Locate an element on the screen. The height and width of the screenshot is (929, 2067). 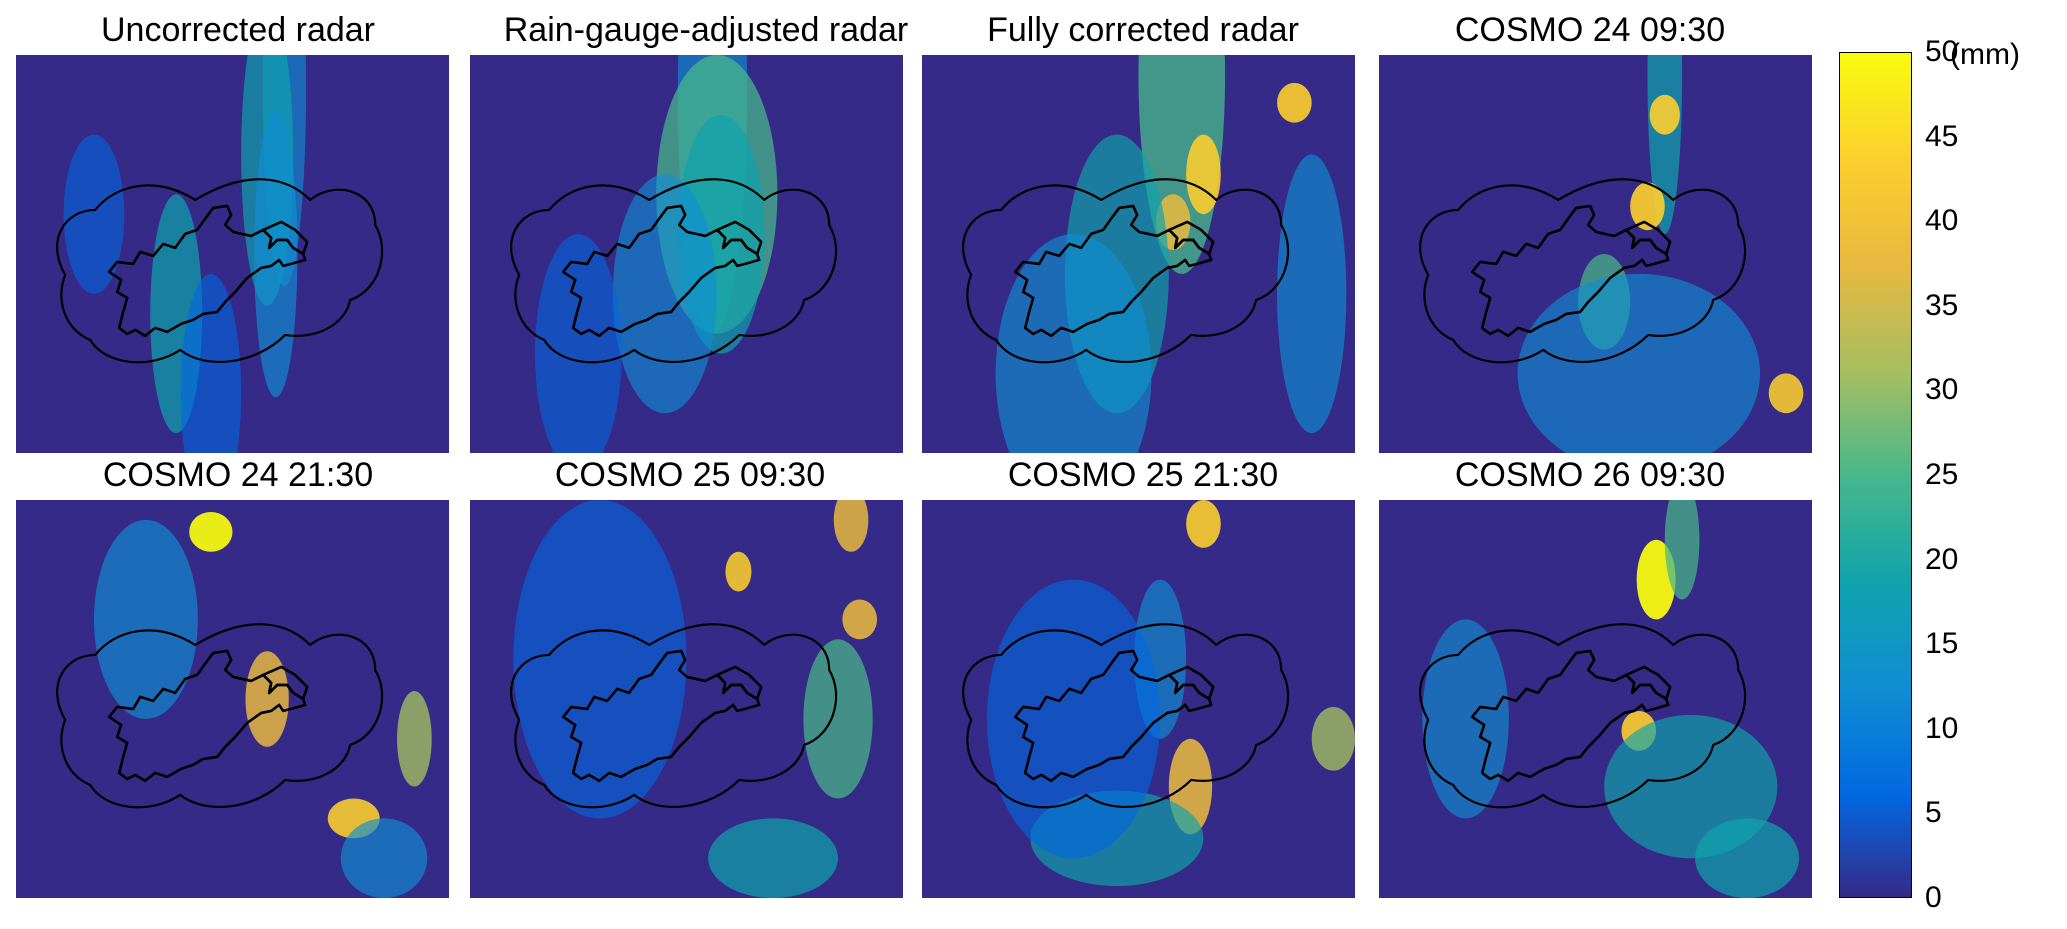
colorbar-tick-label: 20 is located at coordinates (1942, 559).